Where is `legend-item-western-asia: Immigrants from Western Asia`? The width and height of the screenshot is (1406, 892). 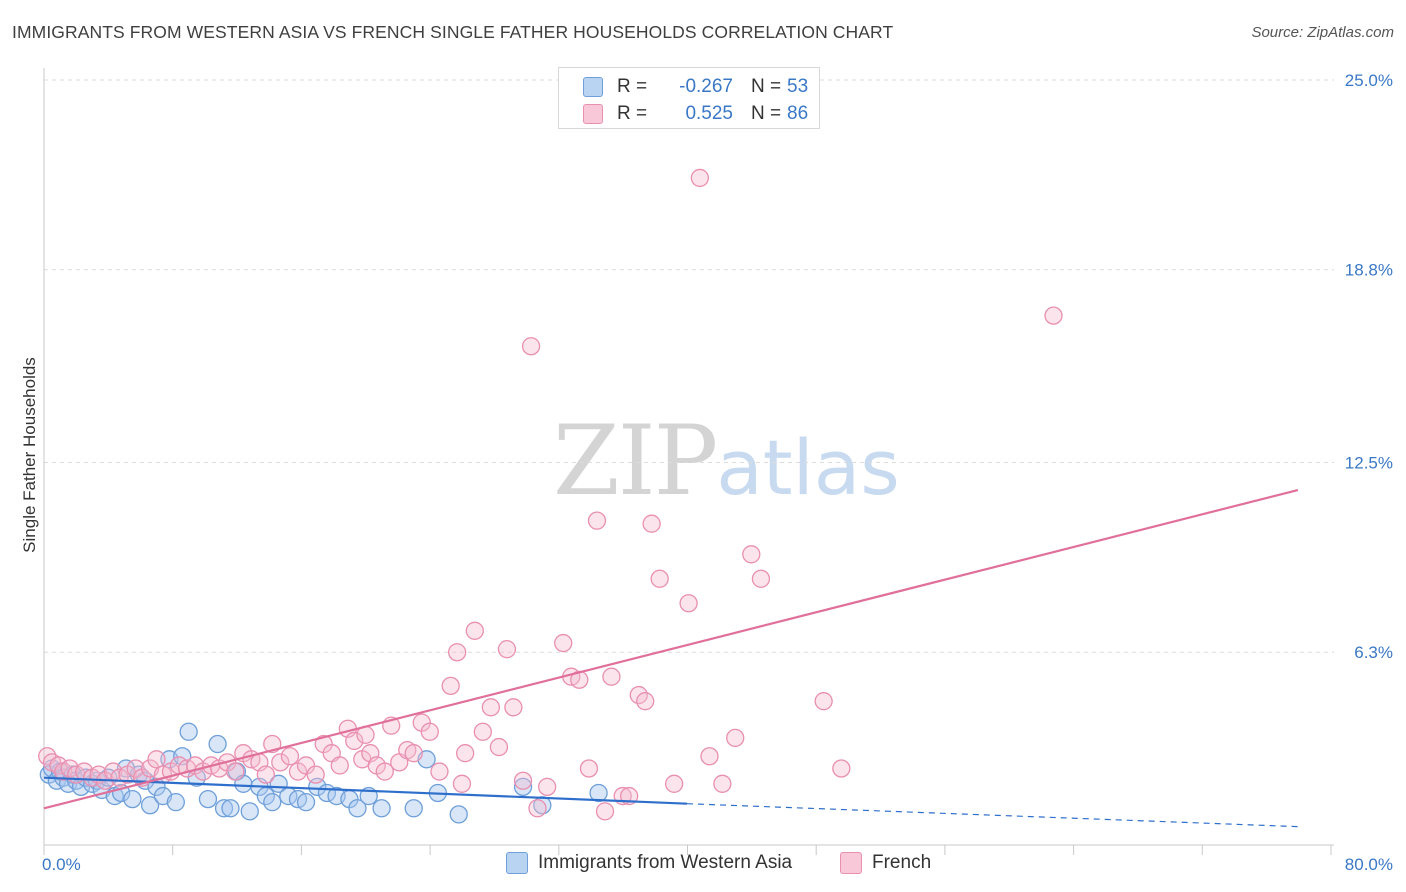 legend-item-western-asia: Immigrants from Western Asia is located at coordinates (649, 863).